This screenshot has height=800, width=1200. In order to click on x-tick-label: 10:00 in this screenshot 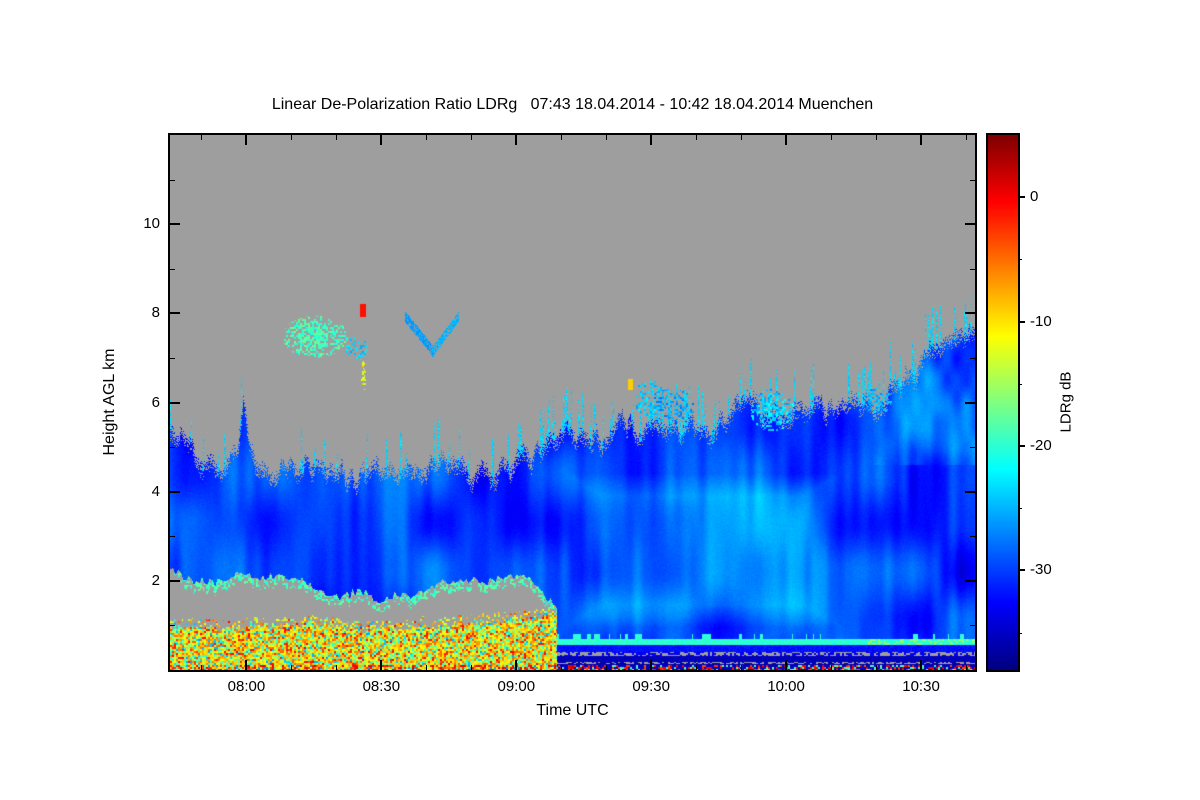, I will do `click(786, 686)`.